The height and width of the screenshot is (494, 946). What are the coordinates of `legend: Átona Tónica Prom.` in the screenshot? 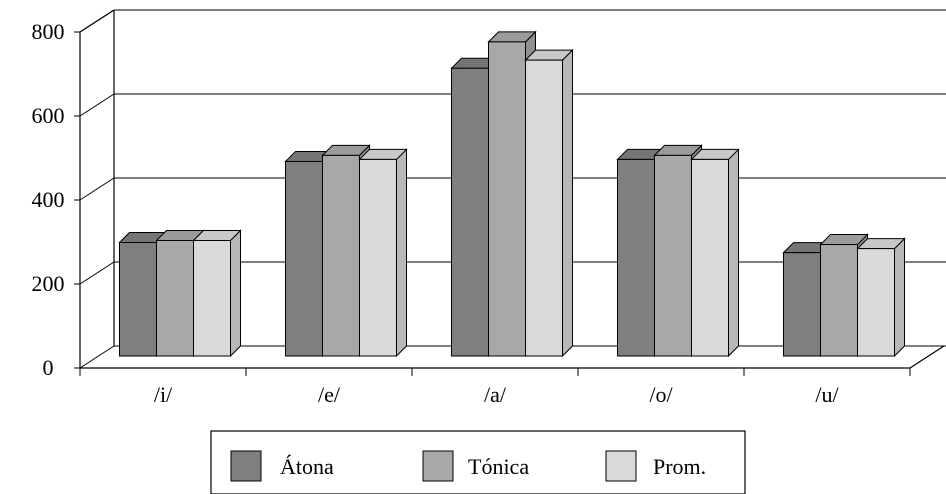 It's located at (478, 462).